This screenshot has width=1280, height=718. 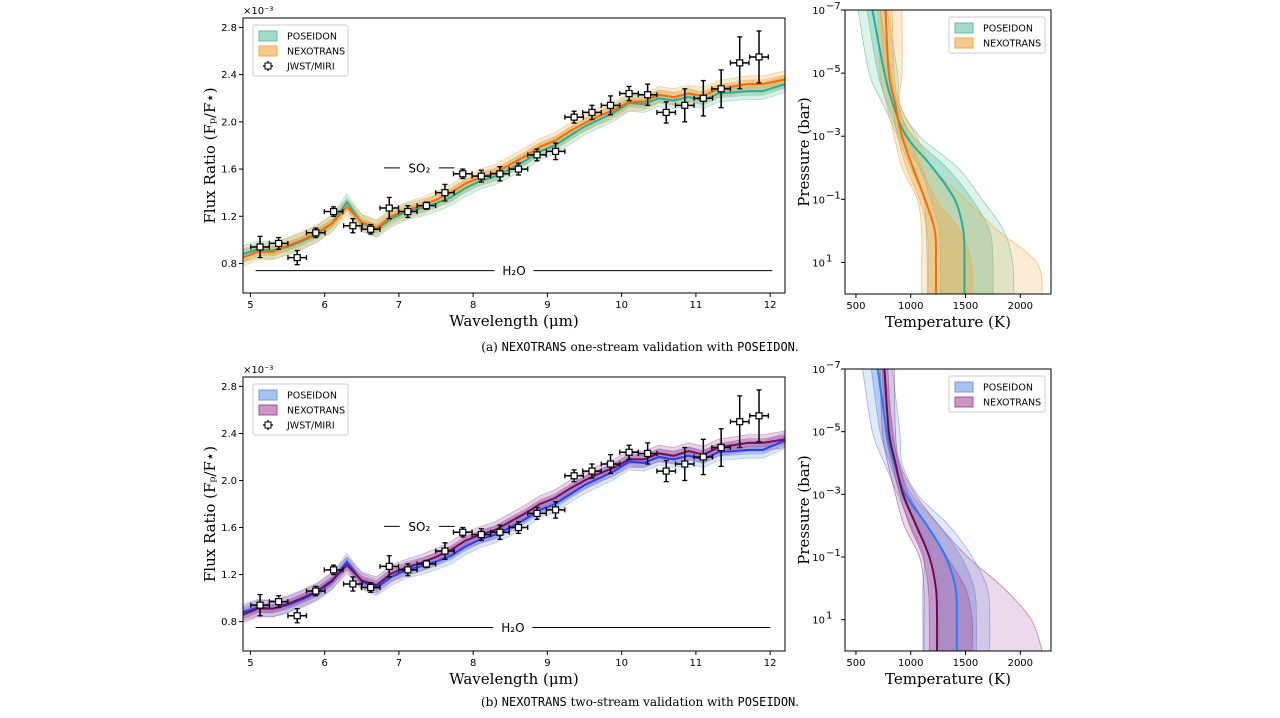 I want to click on legend-item-nexotrans: NEXOTRANS, so click(x=301, y=410).